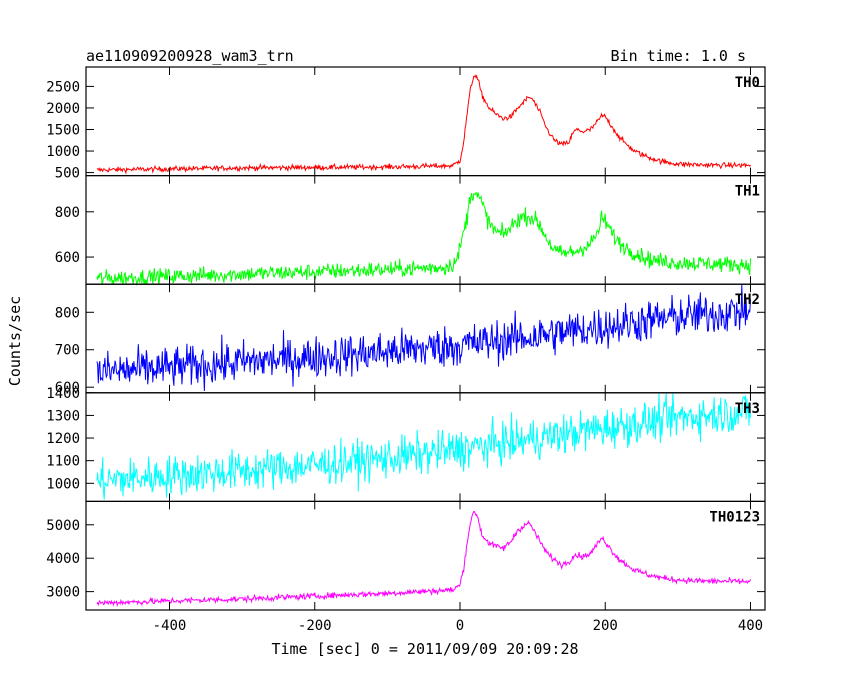  Describe the element at coordinates (423, 124) in the screenshot. I see `series-line-th0` at that location.